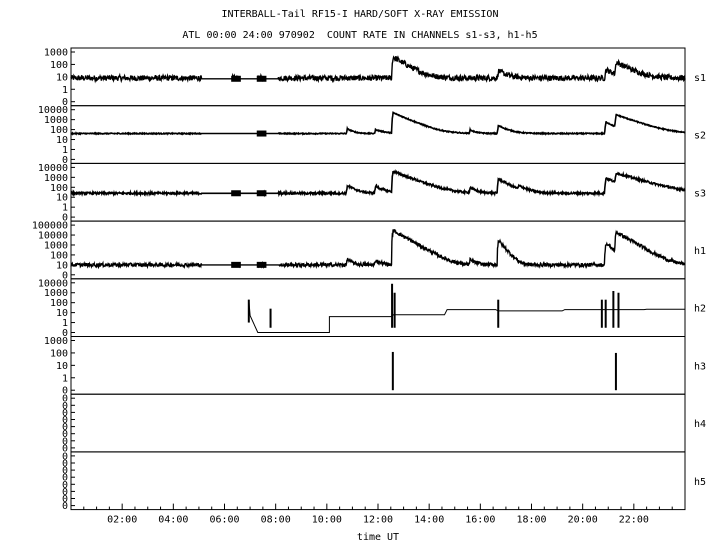 This screenshot has width=720, height=550. I want to click on channel-label-h5: h5, so click(700, 482).